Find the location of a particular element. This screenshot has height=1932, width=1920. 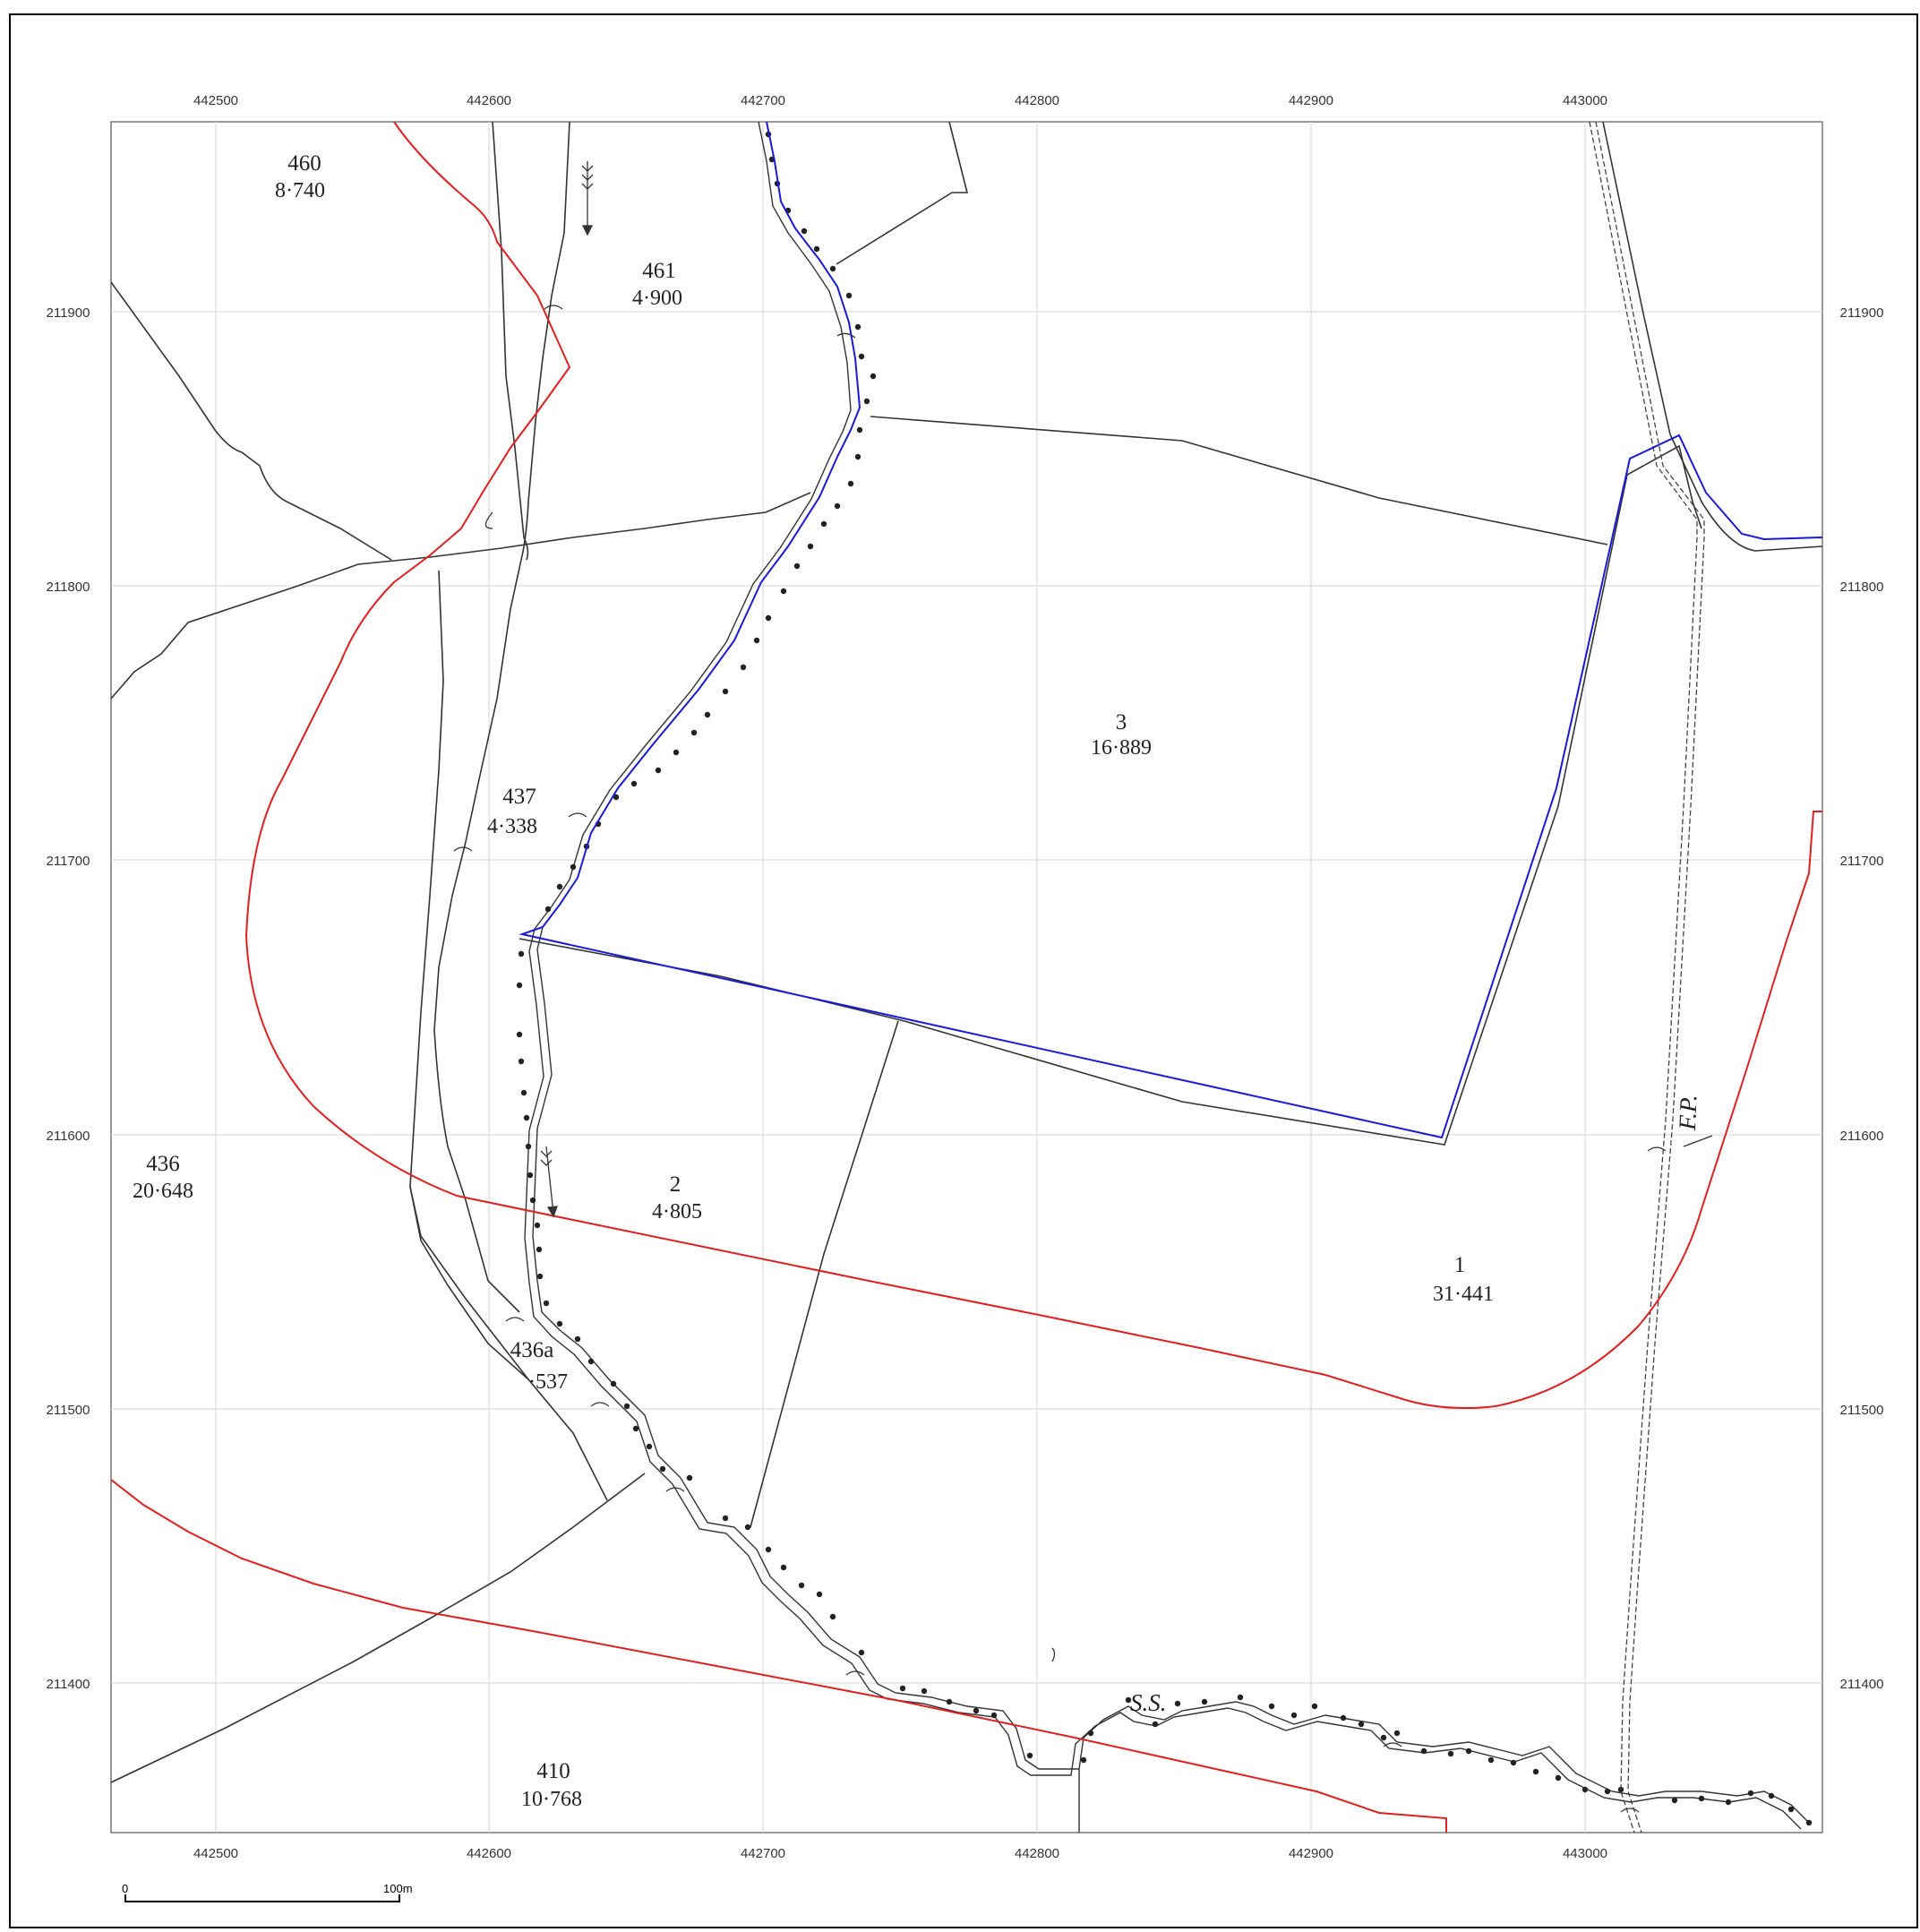

y-tick-right: 211700 is located at coordinates (1862, 861).